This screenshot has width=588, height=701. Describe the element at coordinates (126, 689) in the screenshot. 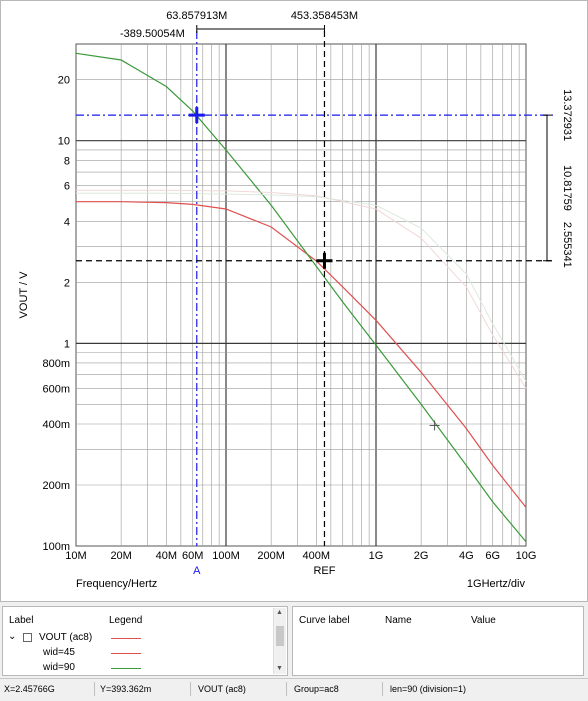

I see `status-y-readout: Y=393.362m` at that location.